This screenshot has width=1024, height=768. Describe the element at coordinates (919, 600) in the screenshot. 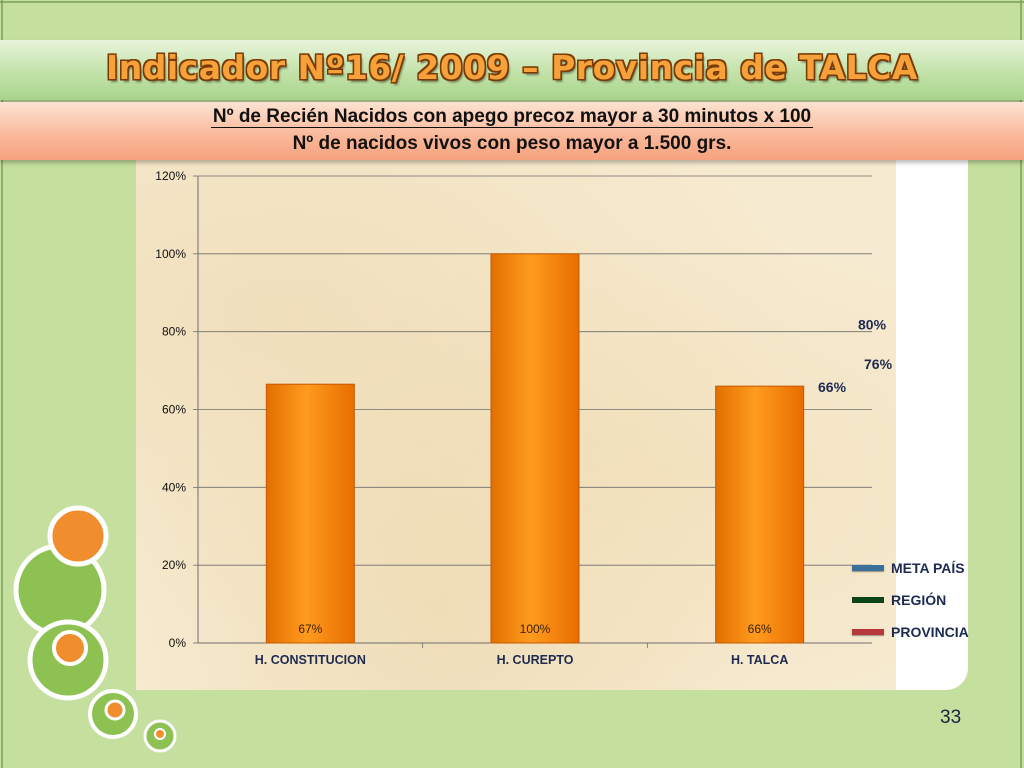

I see `legend-label-region: REGIÓN` at that location.